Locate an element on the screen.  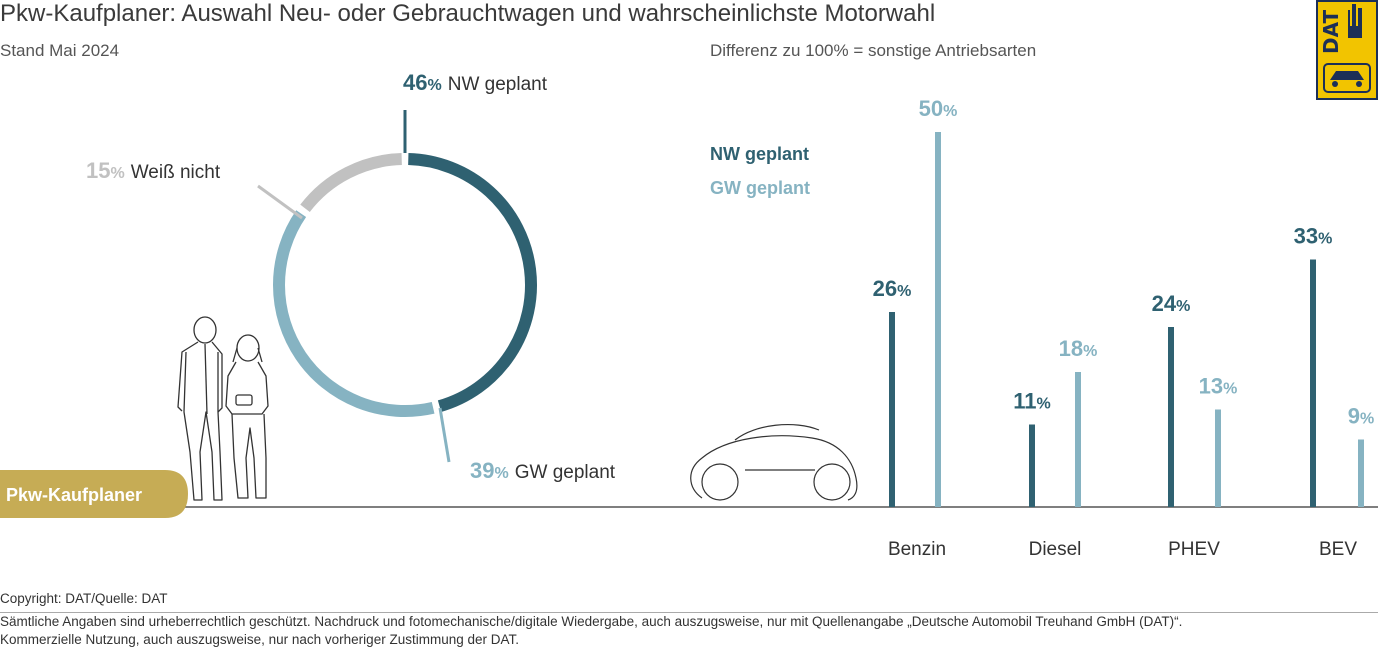
slice-label-gw: 39% GW geplant is located at coordinates (543, 470).